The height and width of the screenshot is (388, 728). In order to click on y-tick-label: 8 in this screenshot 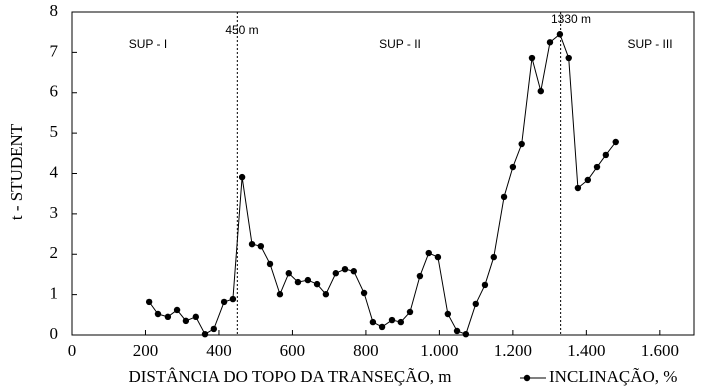, I will do `click(54, 10)`.